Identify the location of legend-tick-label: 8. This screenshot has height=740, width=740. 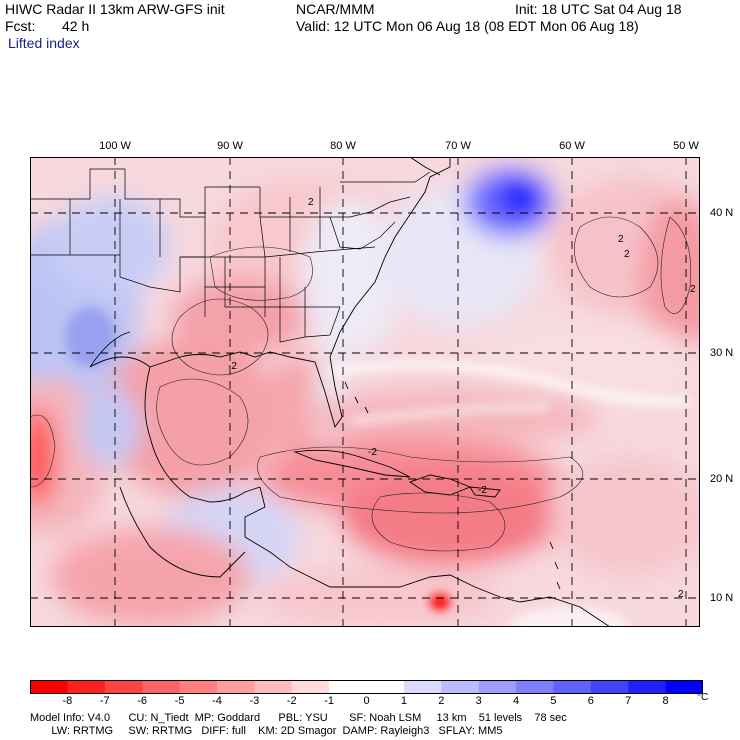
(665, 701).